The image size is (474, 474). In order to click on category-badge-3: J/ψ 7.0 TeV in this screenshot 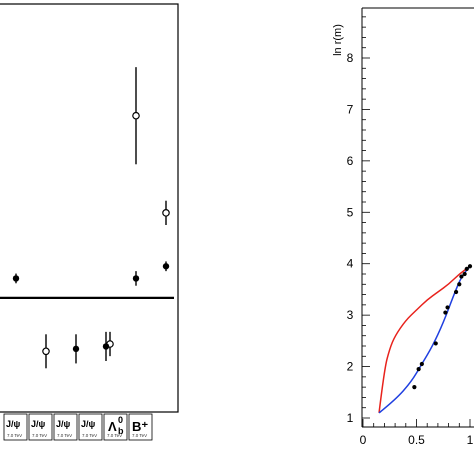, I will do `click(90, 427)`.